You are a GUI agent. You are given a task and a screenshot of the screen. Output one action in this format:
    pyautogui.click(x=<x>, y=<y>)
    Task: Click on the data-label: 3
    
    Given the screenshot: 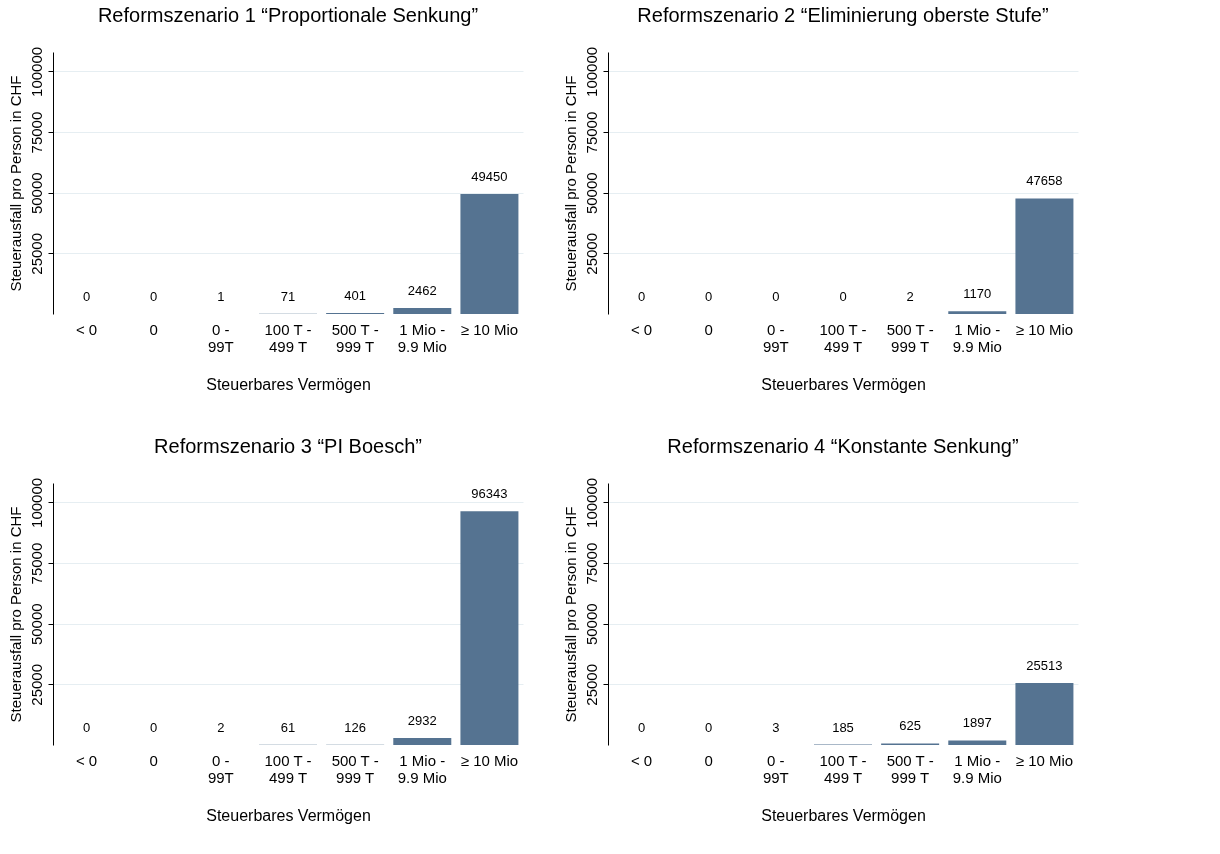 What is the action you would take?
    pyautogui.click(x=776, y=727)
    